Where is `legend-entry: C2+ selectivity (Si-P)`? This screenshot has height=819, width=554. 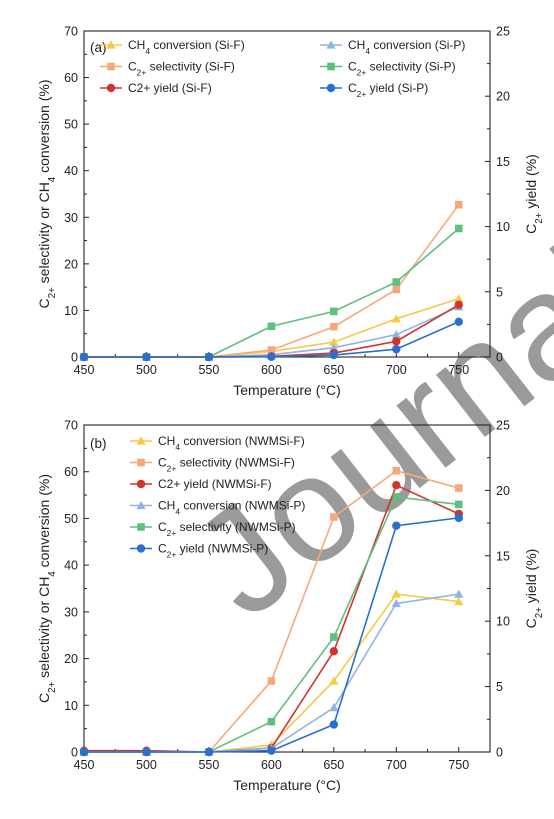
legend-entry: C2+ selectivity (Si-P) is located at coordinates (402, 69).